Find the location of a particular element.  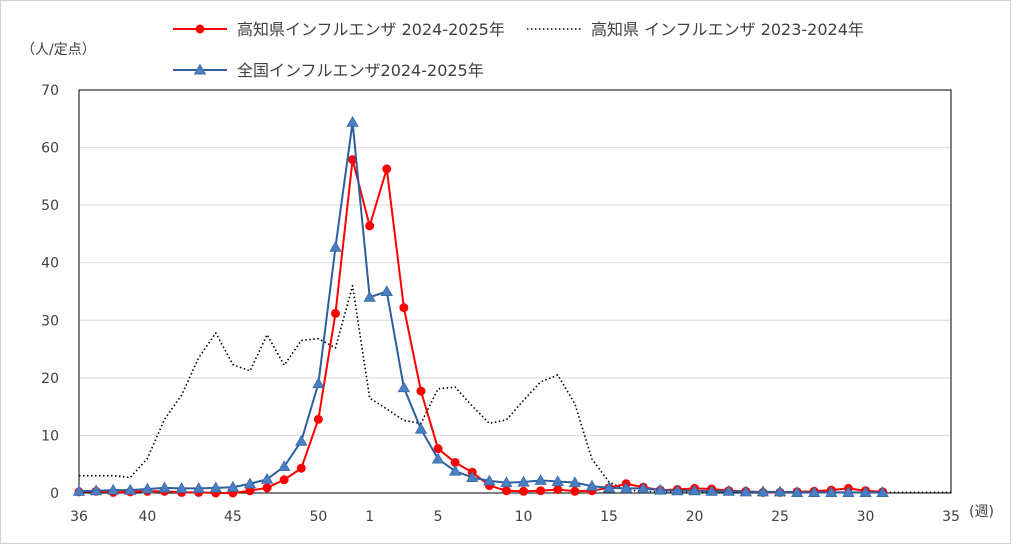

y-tick-label: 20 is located at coordinates (50, 379).